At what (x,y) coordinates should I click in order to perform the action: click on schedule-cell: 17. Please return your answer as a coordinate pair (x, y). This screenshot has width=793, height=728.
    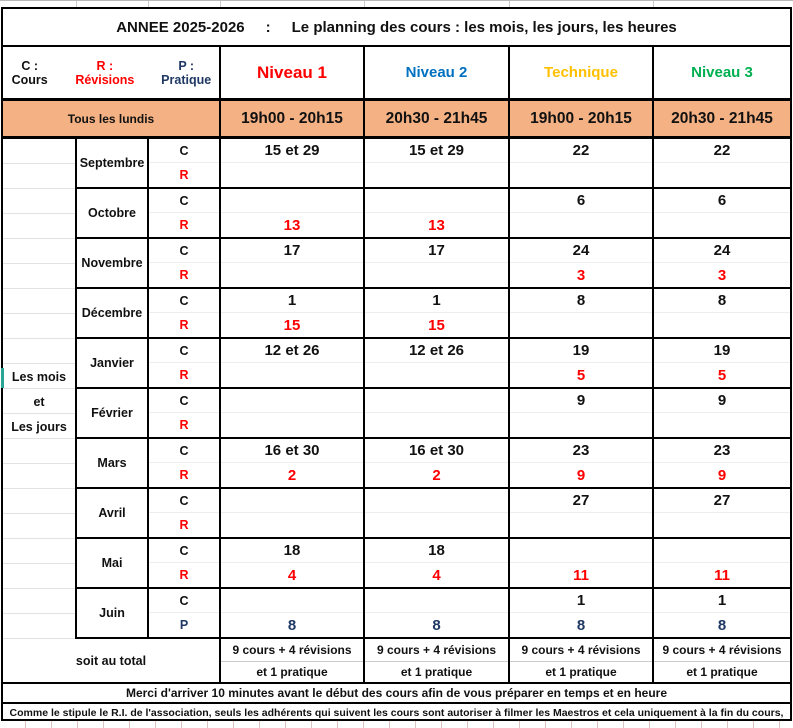
    Looking at the image, I should click on (293, 263).